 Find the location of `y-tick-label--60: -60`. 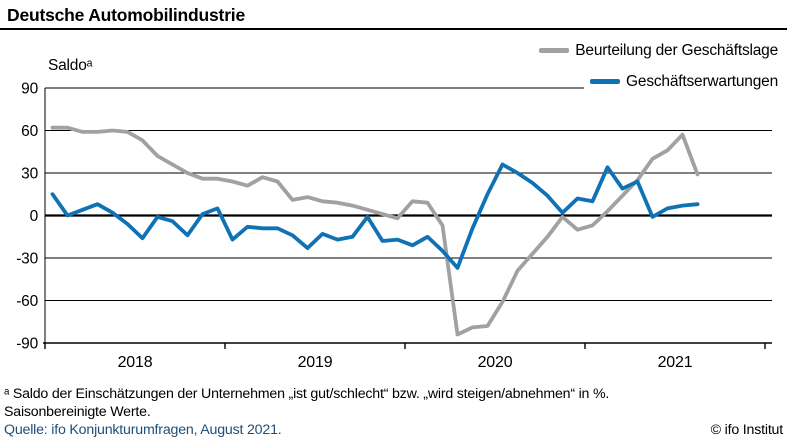

y-tick-label--60: -60 is located at coordinates (27, 301).